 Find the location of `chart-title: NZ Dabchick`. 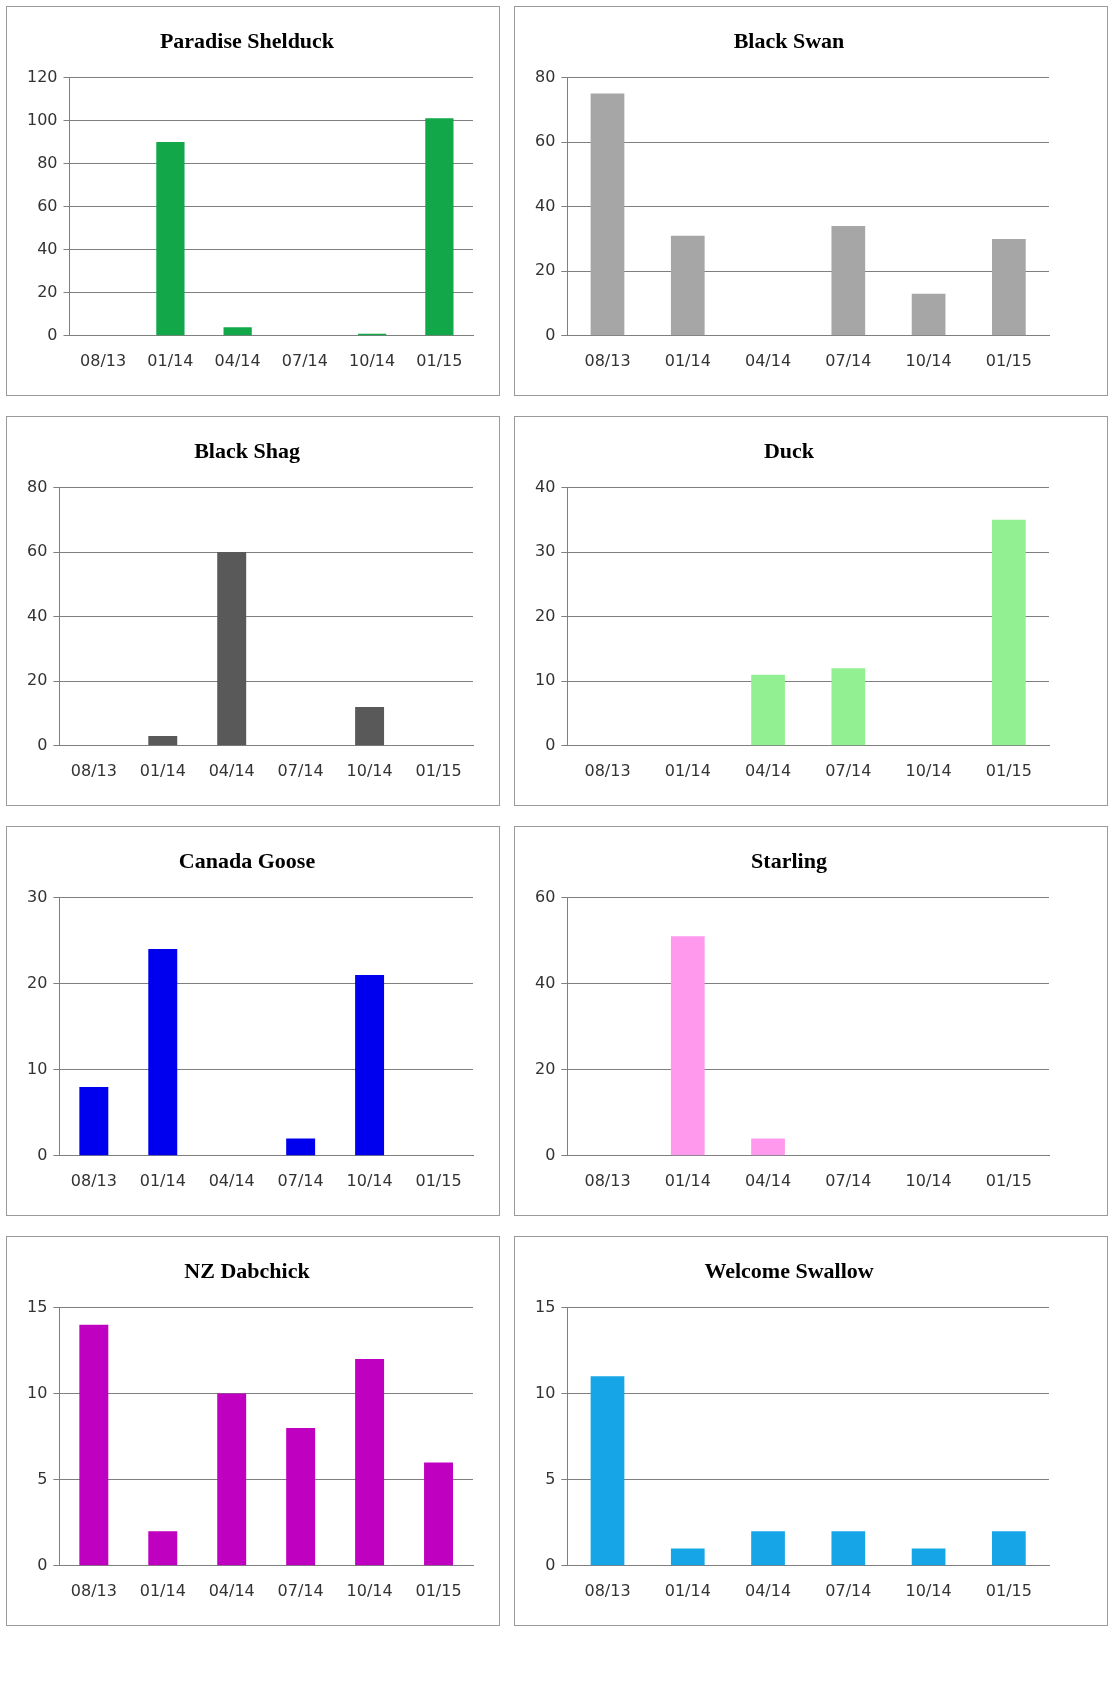

chart-title: NZ Dabchick is located at coordinates (247, 1270).